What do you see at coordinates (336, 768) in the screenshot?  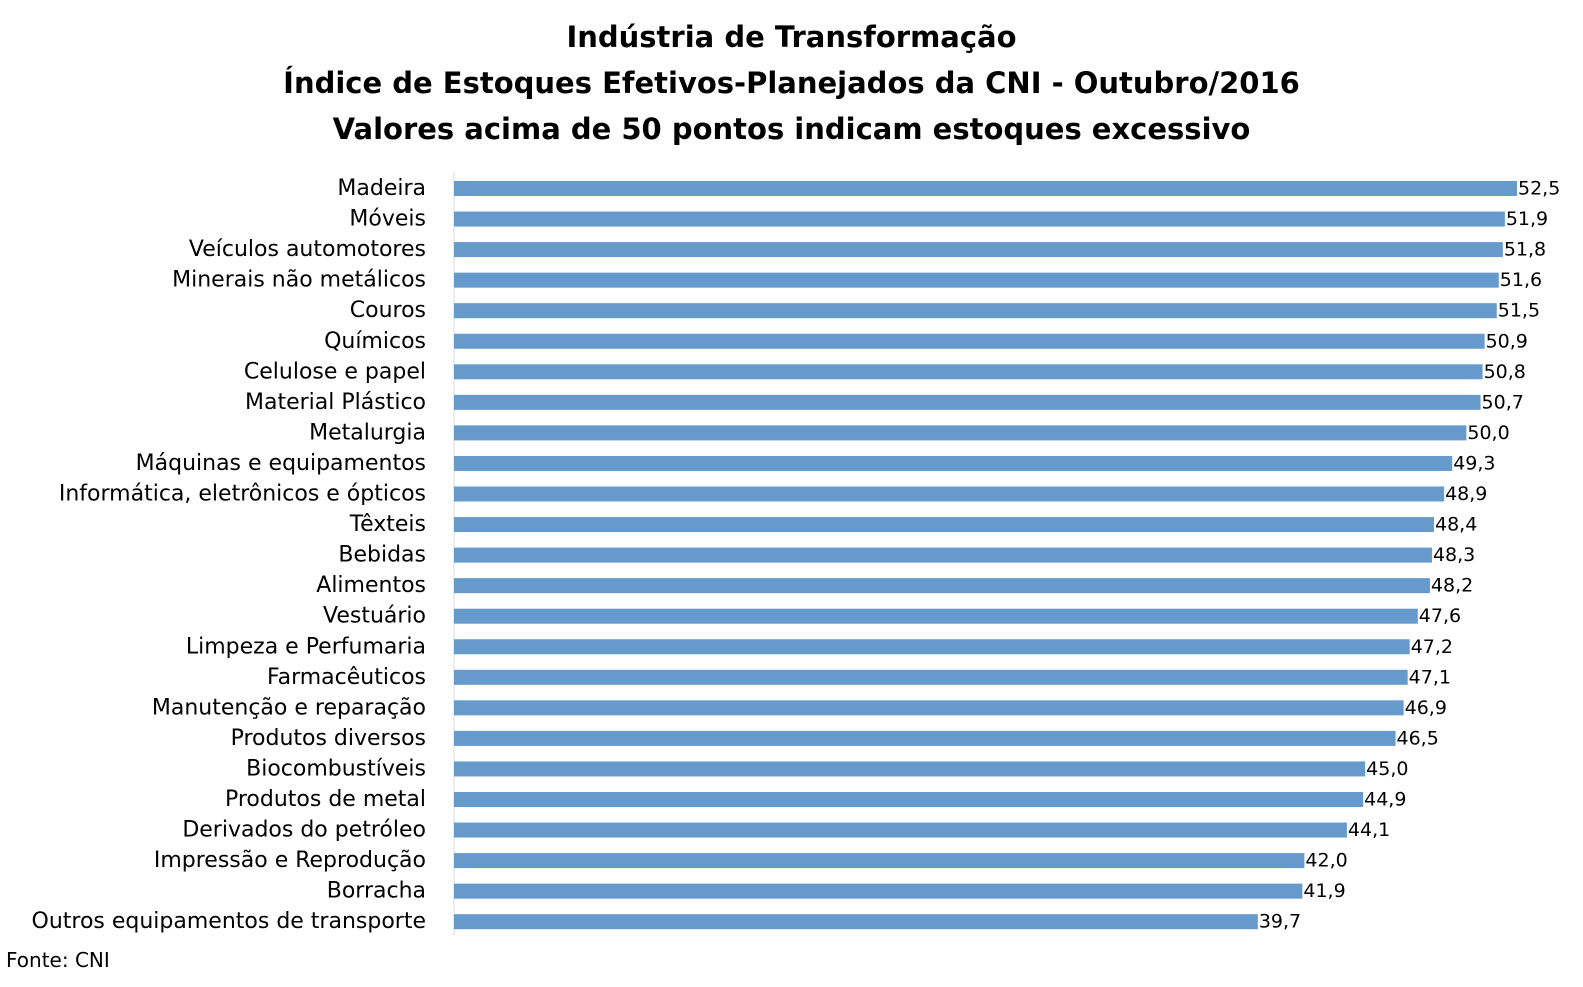 I see `category-label: Biocombustíveis` at bounding box center [336, 768].